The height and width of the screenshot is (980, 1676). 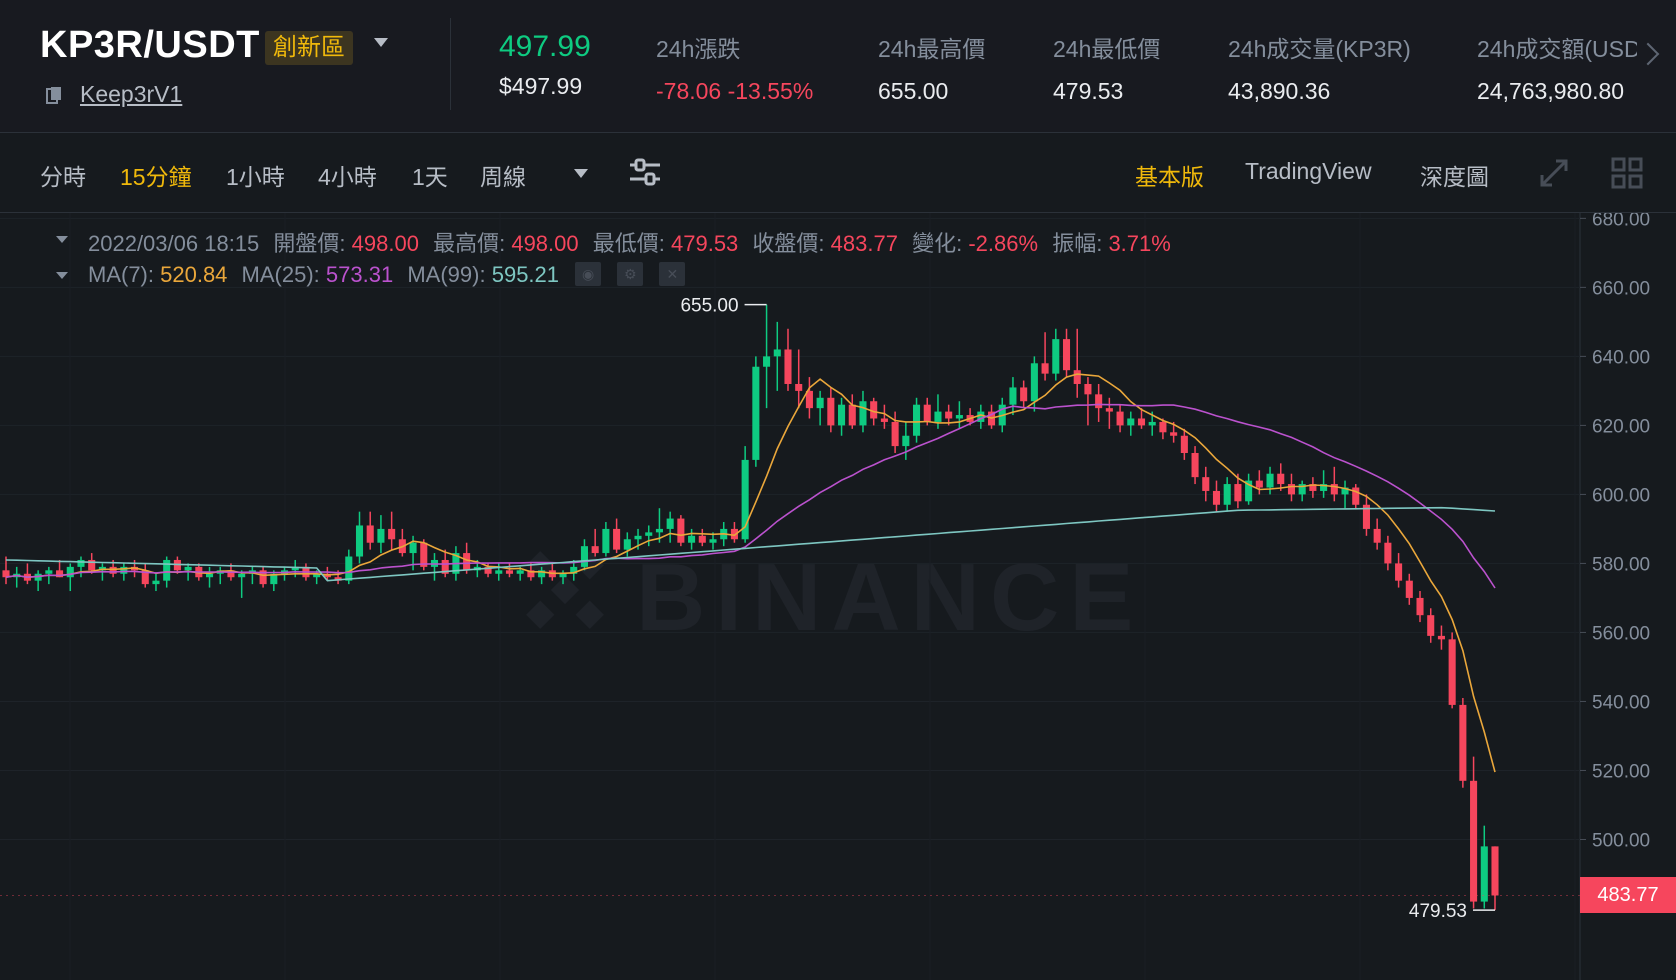 What do you see at coordinates (628, 243) in the screenshot?
I see `low-label: 最低價:` at bounding box center [628, 243].